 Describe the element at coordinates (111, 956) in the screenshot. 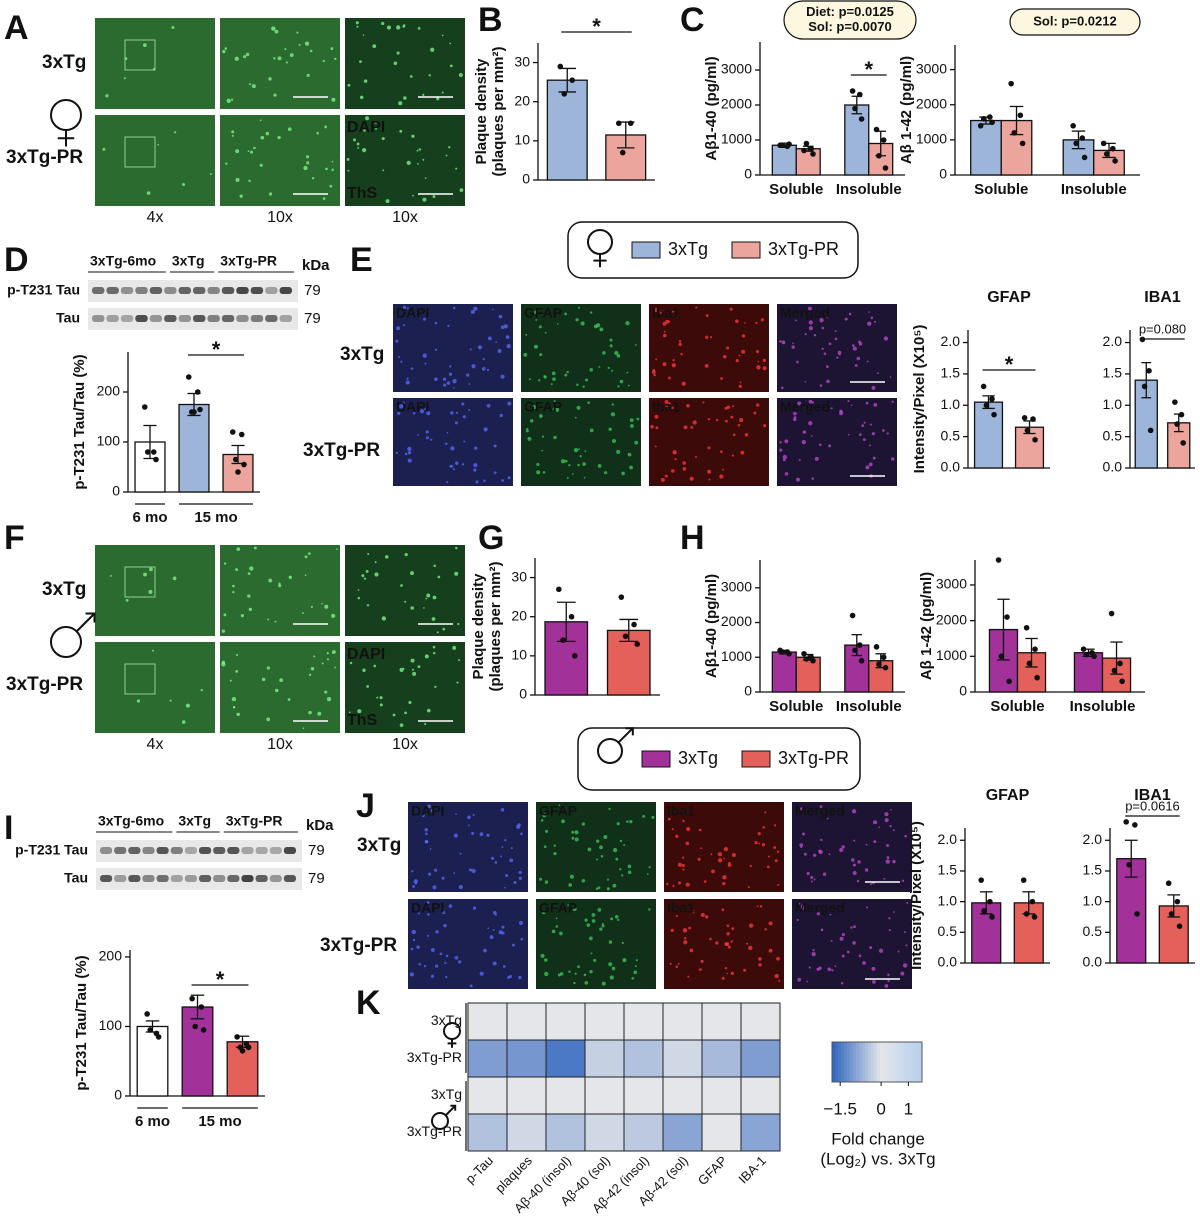

I see `y-tick-label: 200` at that location.